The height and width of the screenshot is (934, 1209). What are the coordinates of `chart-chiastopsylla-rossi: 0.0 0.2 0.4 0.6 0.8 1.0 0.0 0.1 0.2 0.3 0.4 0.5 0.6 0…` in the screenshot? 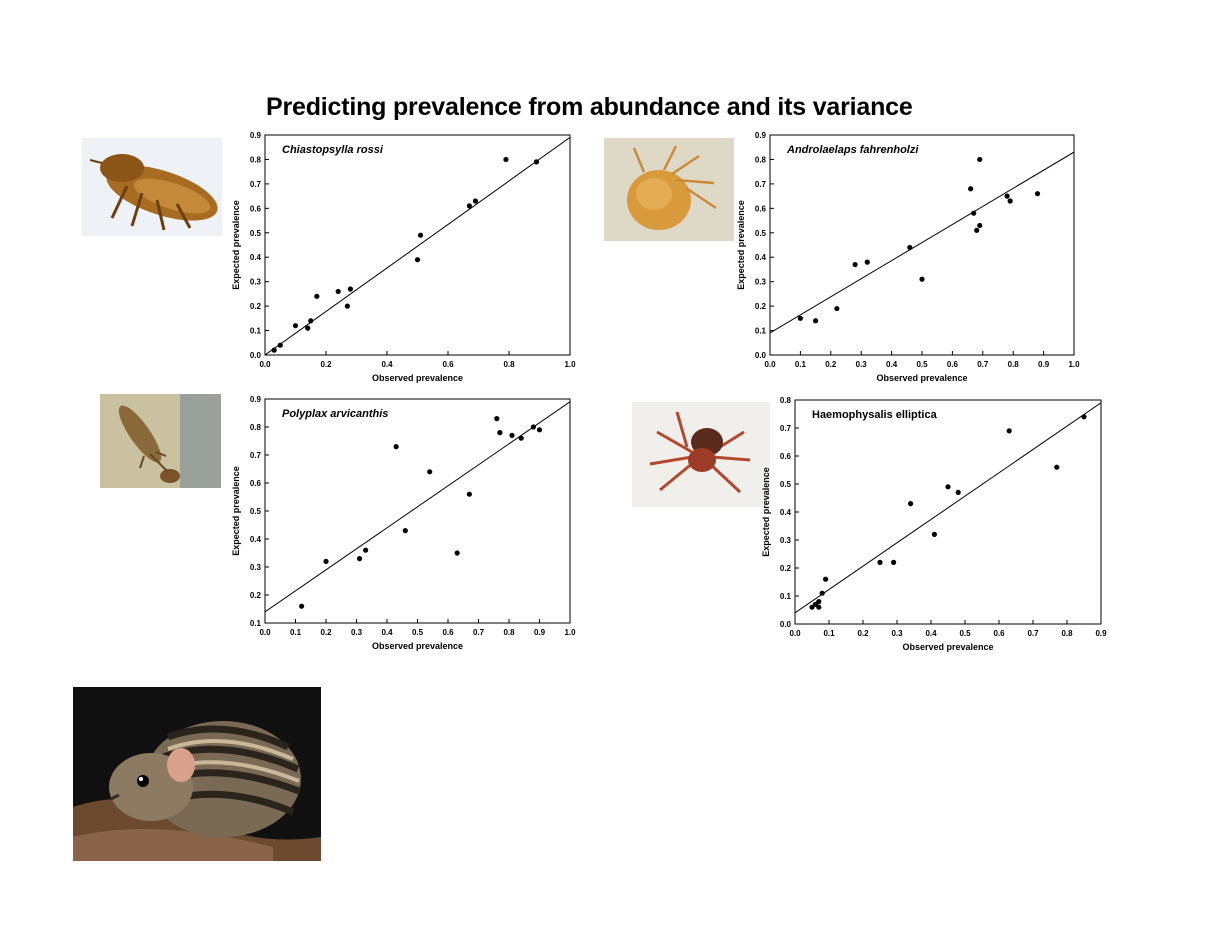 It's located at (403, 257).